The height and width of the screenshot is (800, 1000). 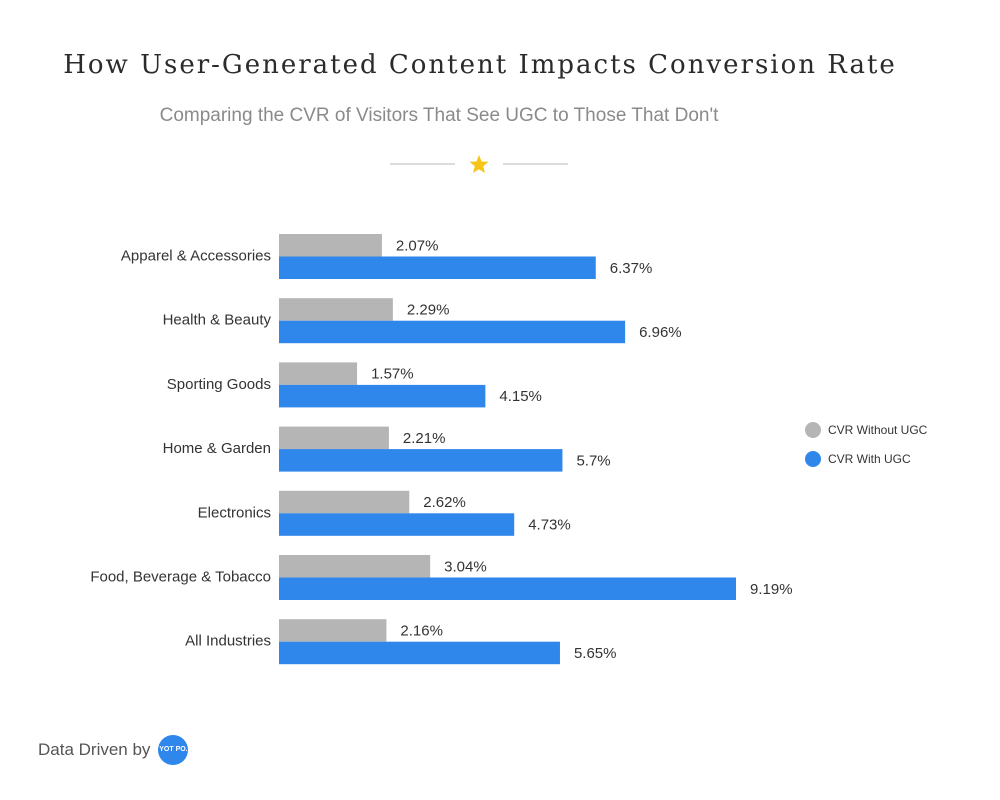 I want to click on category-label: Food, Beverage & Tobacco, so click(x=180, y=577).